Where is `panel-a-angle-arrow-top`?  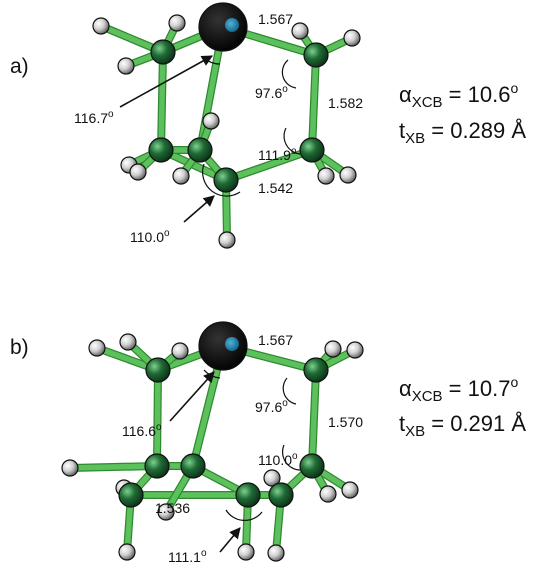
panel-a-angle-arrow-top is located at coordinates (166, 81).